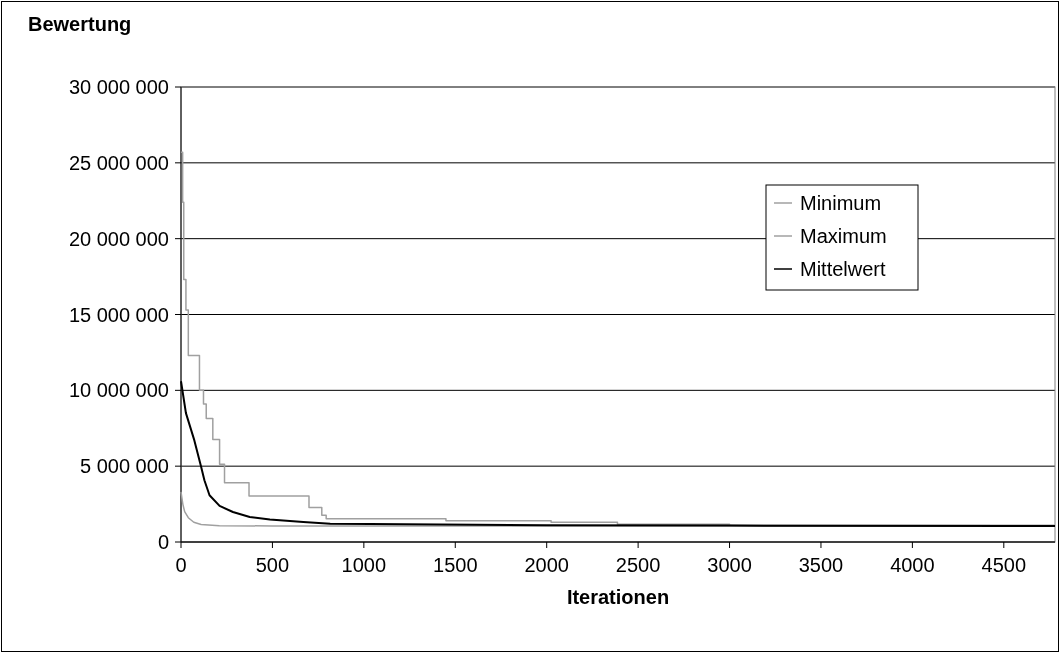  I want to click on x-tick-label: 4000, so click(912, 565).